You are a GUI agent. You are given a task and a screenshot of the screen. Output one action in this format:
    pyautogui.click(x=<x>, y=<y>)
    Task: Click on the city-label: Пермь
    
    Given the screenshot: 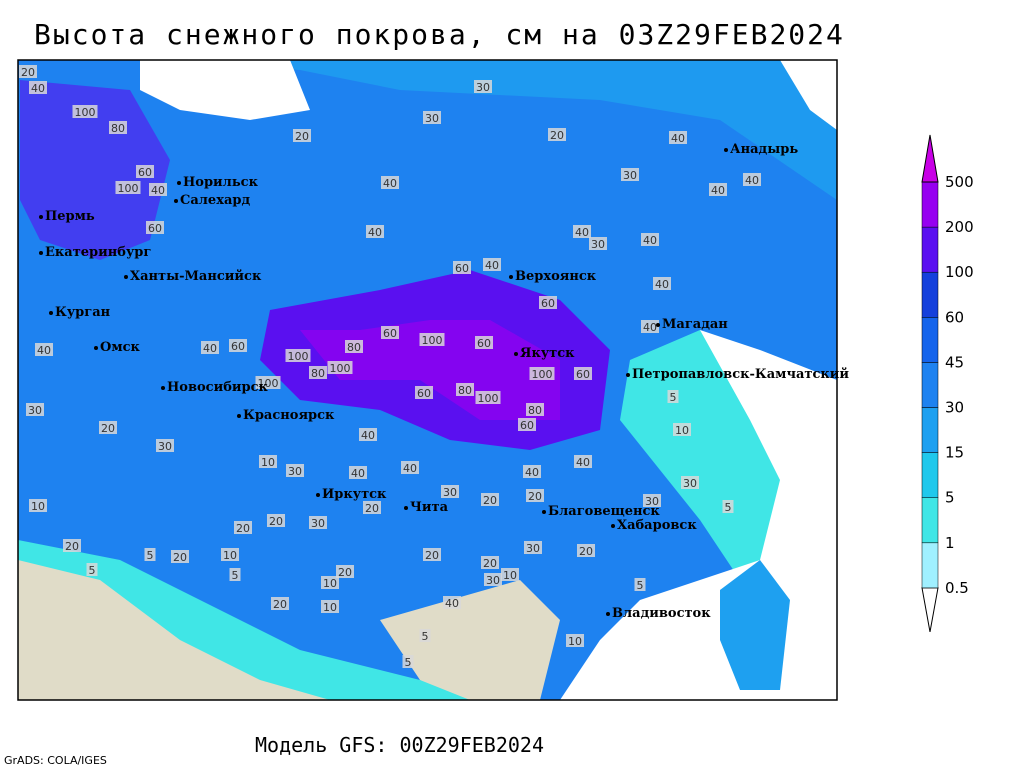 What is the action you would take?
    pyautogui.click(x=70, y=216)
    